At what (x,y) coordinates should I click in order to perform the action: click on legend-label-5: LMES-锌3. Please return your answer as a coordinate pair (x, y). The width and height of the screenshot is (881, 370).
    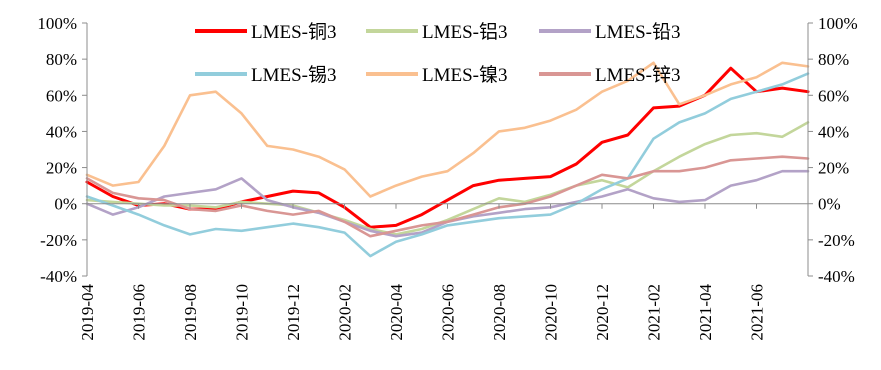
    Looking at the image, I should click on (638, 75).